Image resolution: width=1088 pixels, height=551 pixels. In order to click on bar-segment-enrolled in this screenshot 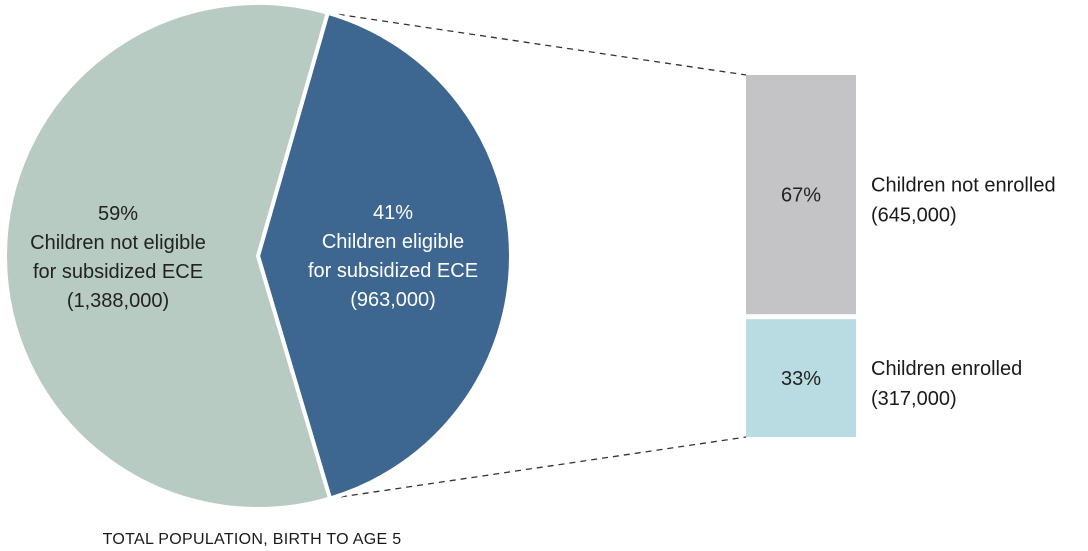, I will do `click(801, 378)`.